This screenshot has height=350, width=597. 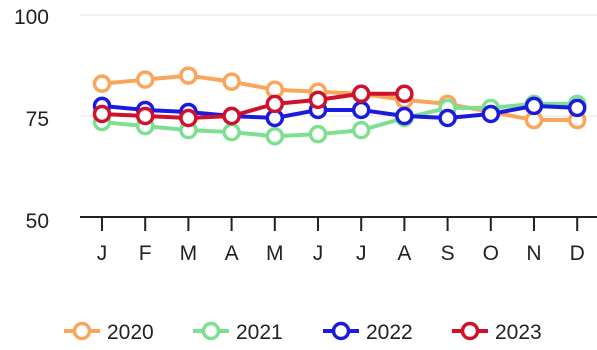 What do you see at coordinates (303, 332) in the screenshot?
I see `legend: 2020 2021 2022 2023` at bounding box center [303, 332].